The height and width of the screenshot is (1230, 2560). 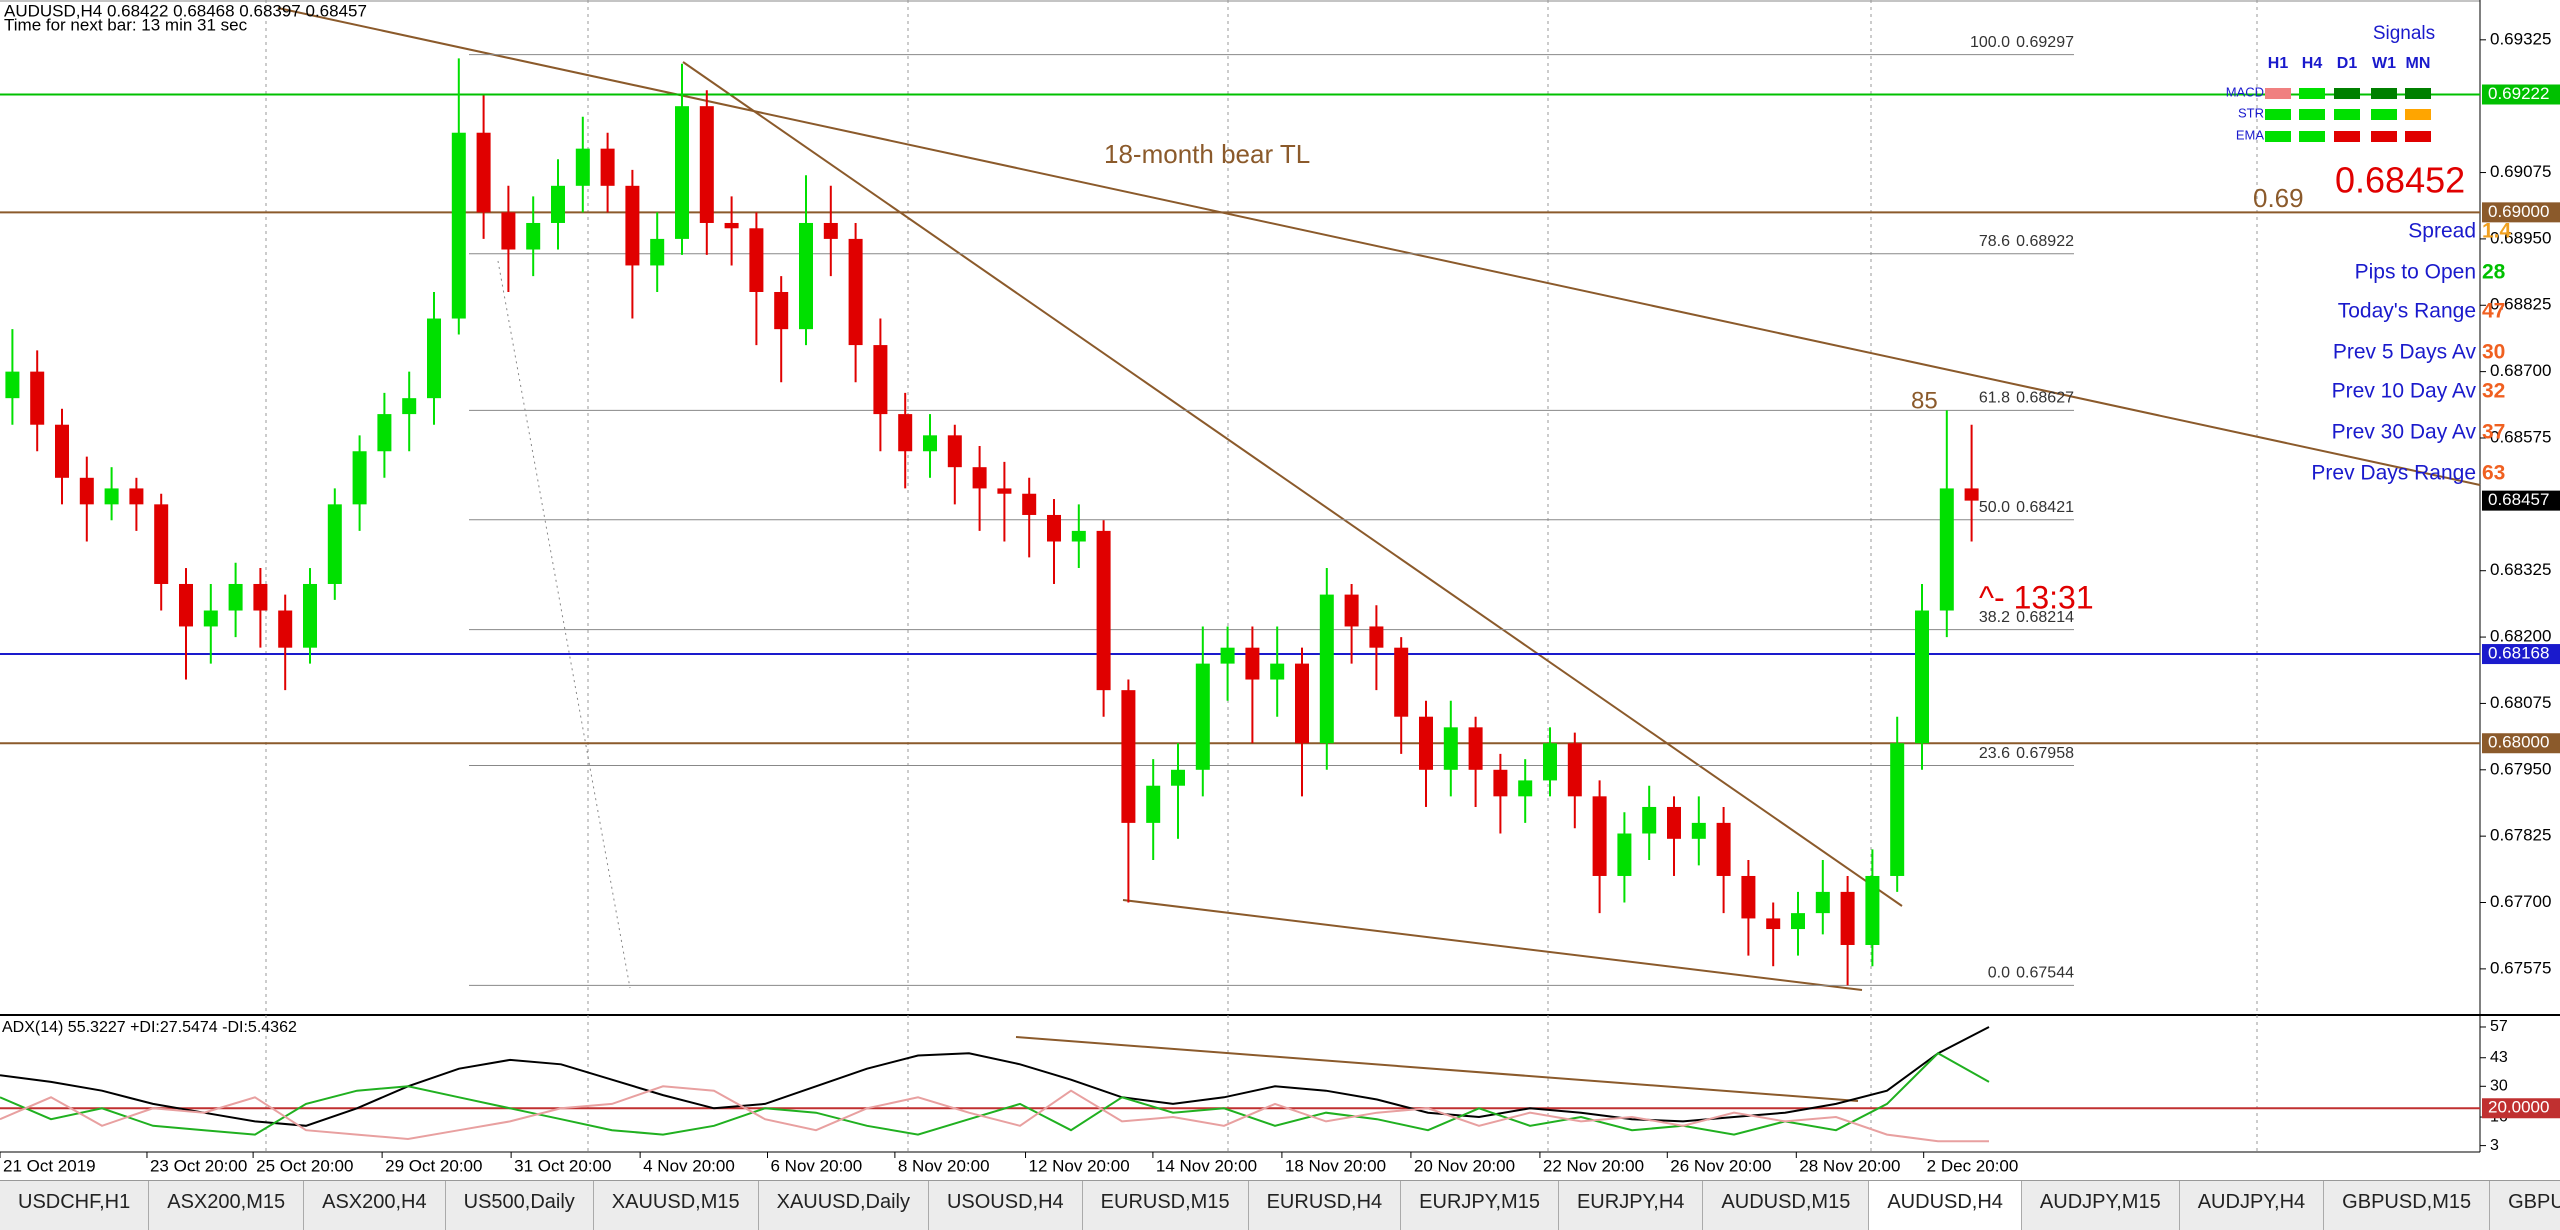 What do you see at coordinates (2045, 973) in the screenshot?
I see `fib-price: 0.67544` at bounding box center [2045, 973].